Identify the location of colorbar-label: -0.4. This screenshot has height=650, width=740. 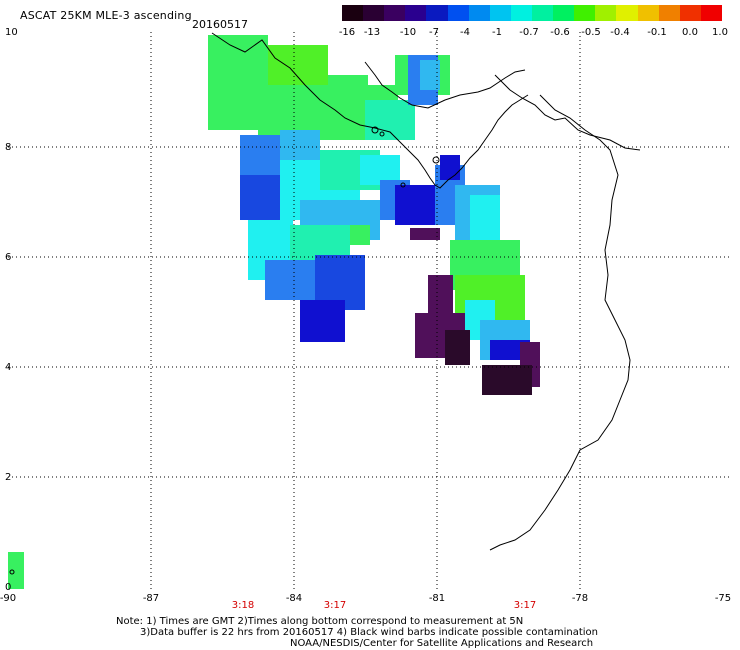
(620, 32).